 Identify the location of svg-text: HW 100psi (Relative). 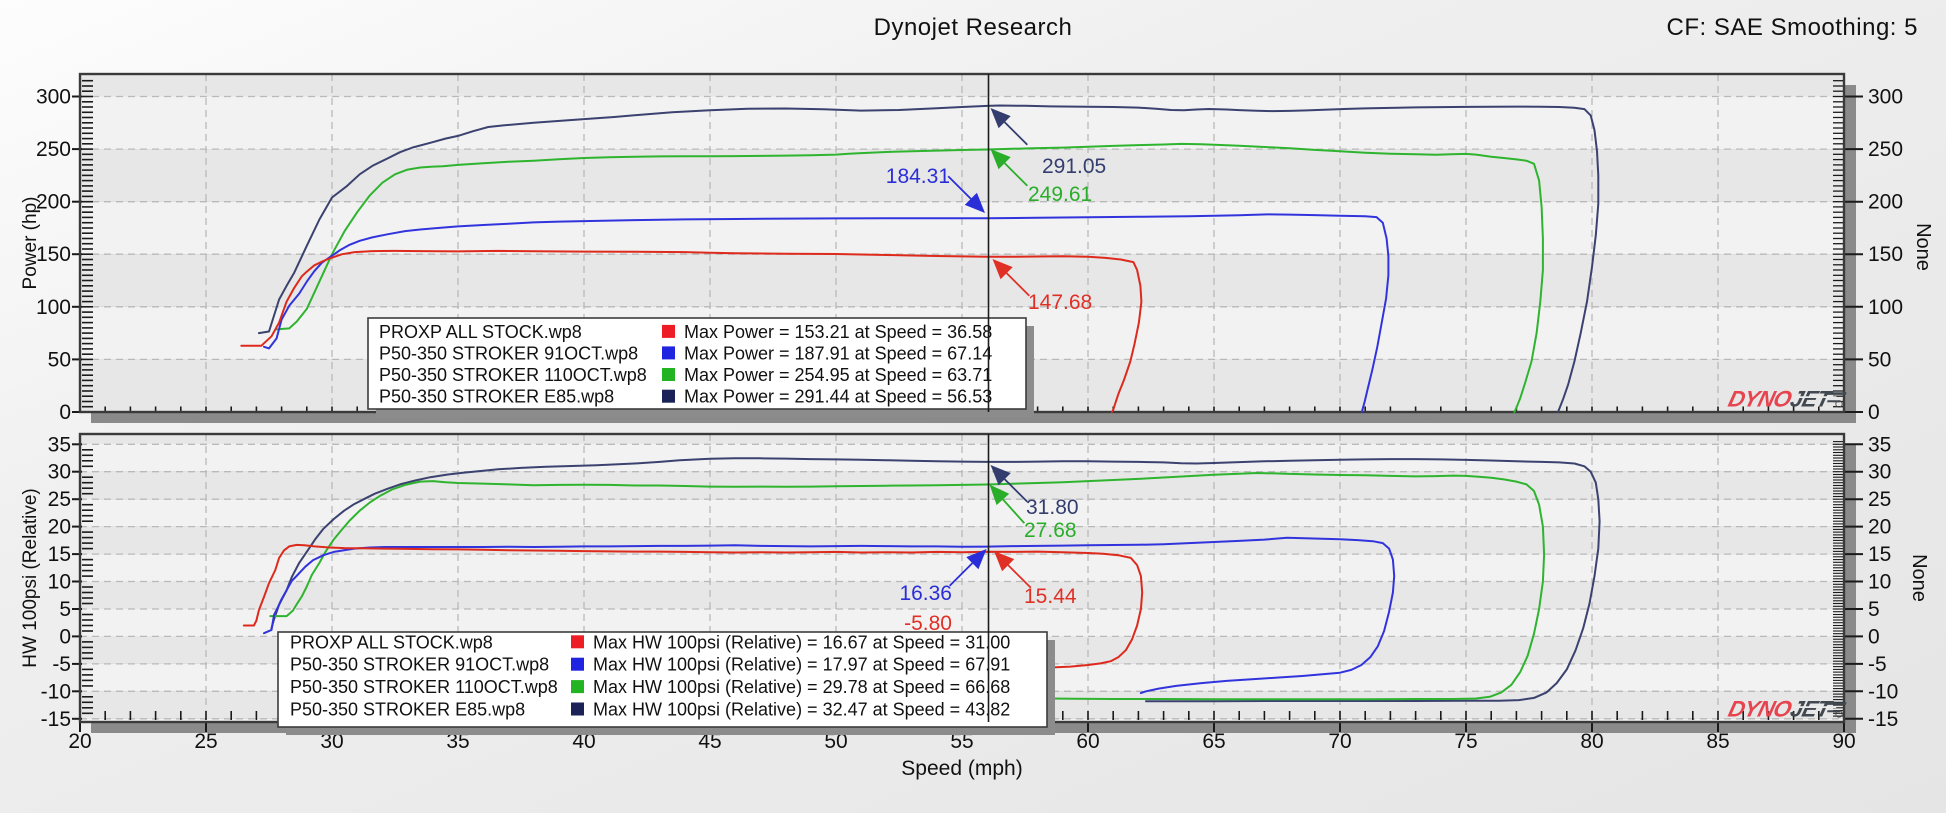
(30, 578).